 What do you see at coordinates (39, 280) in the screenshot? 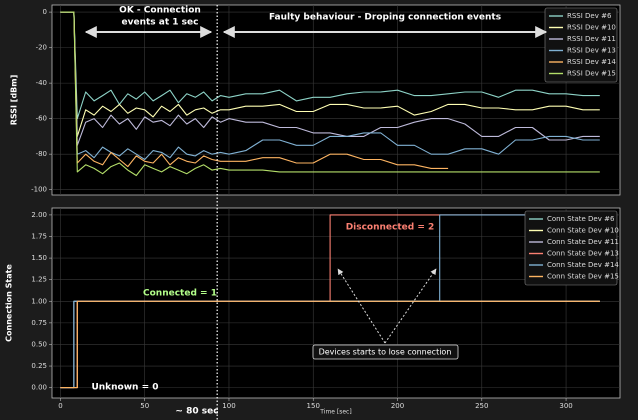
I see `y-tick-label: 1.25` at bounding box center [39, 280].